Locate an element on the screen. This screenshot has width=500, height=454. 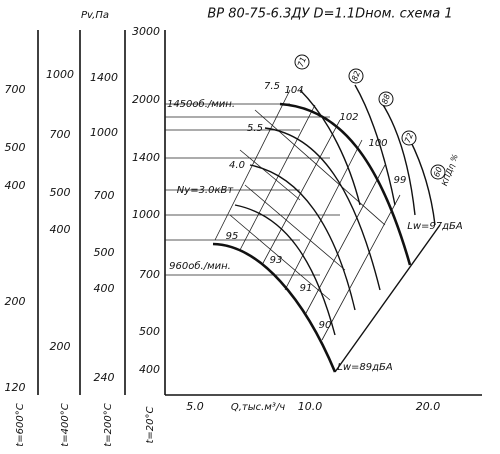
efficiency-label: 82 is located at coordinates (356, 76).